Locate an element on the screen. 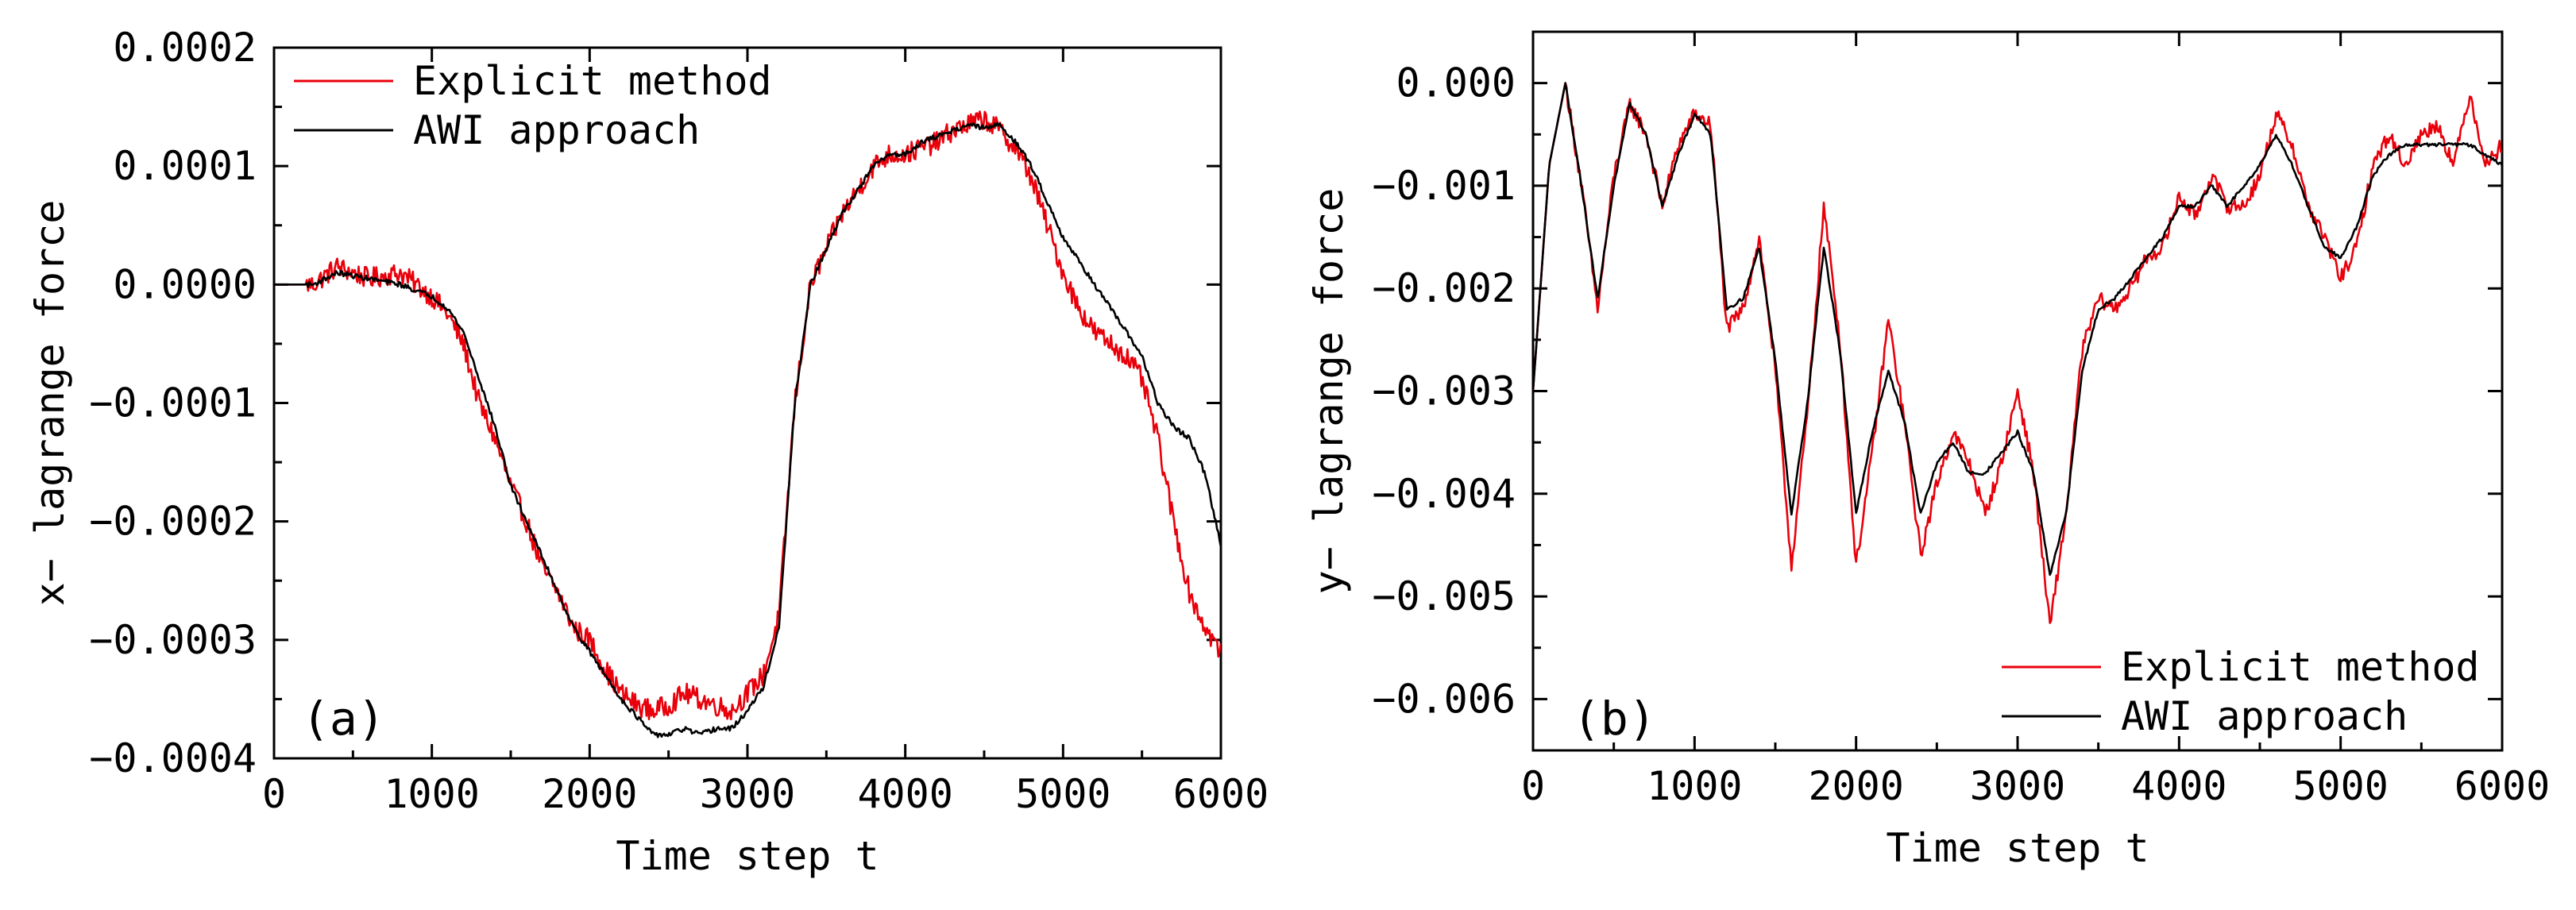  y-tick-label: 0.0000 is located at coordinates (185, 284).